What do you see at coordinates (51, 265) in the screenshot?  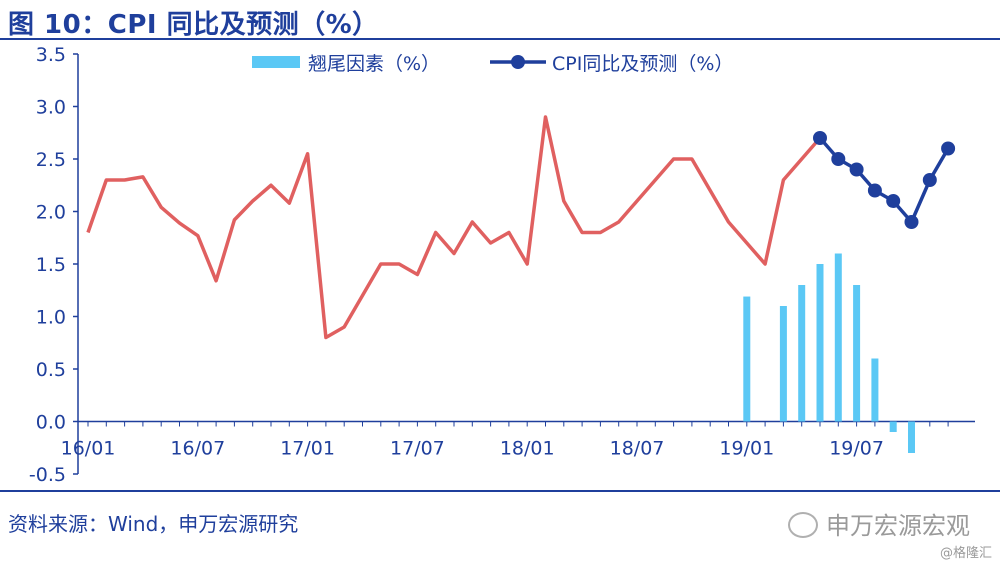 I see `y-tick-label: 1.5` at bounding box center [51, 265].